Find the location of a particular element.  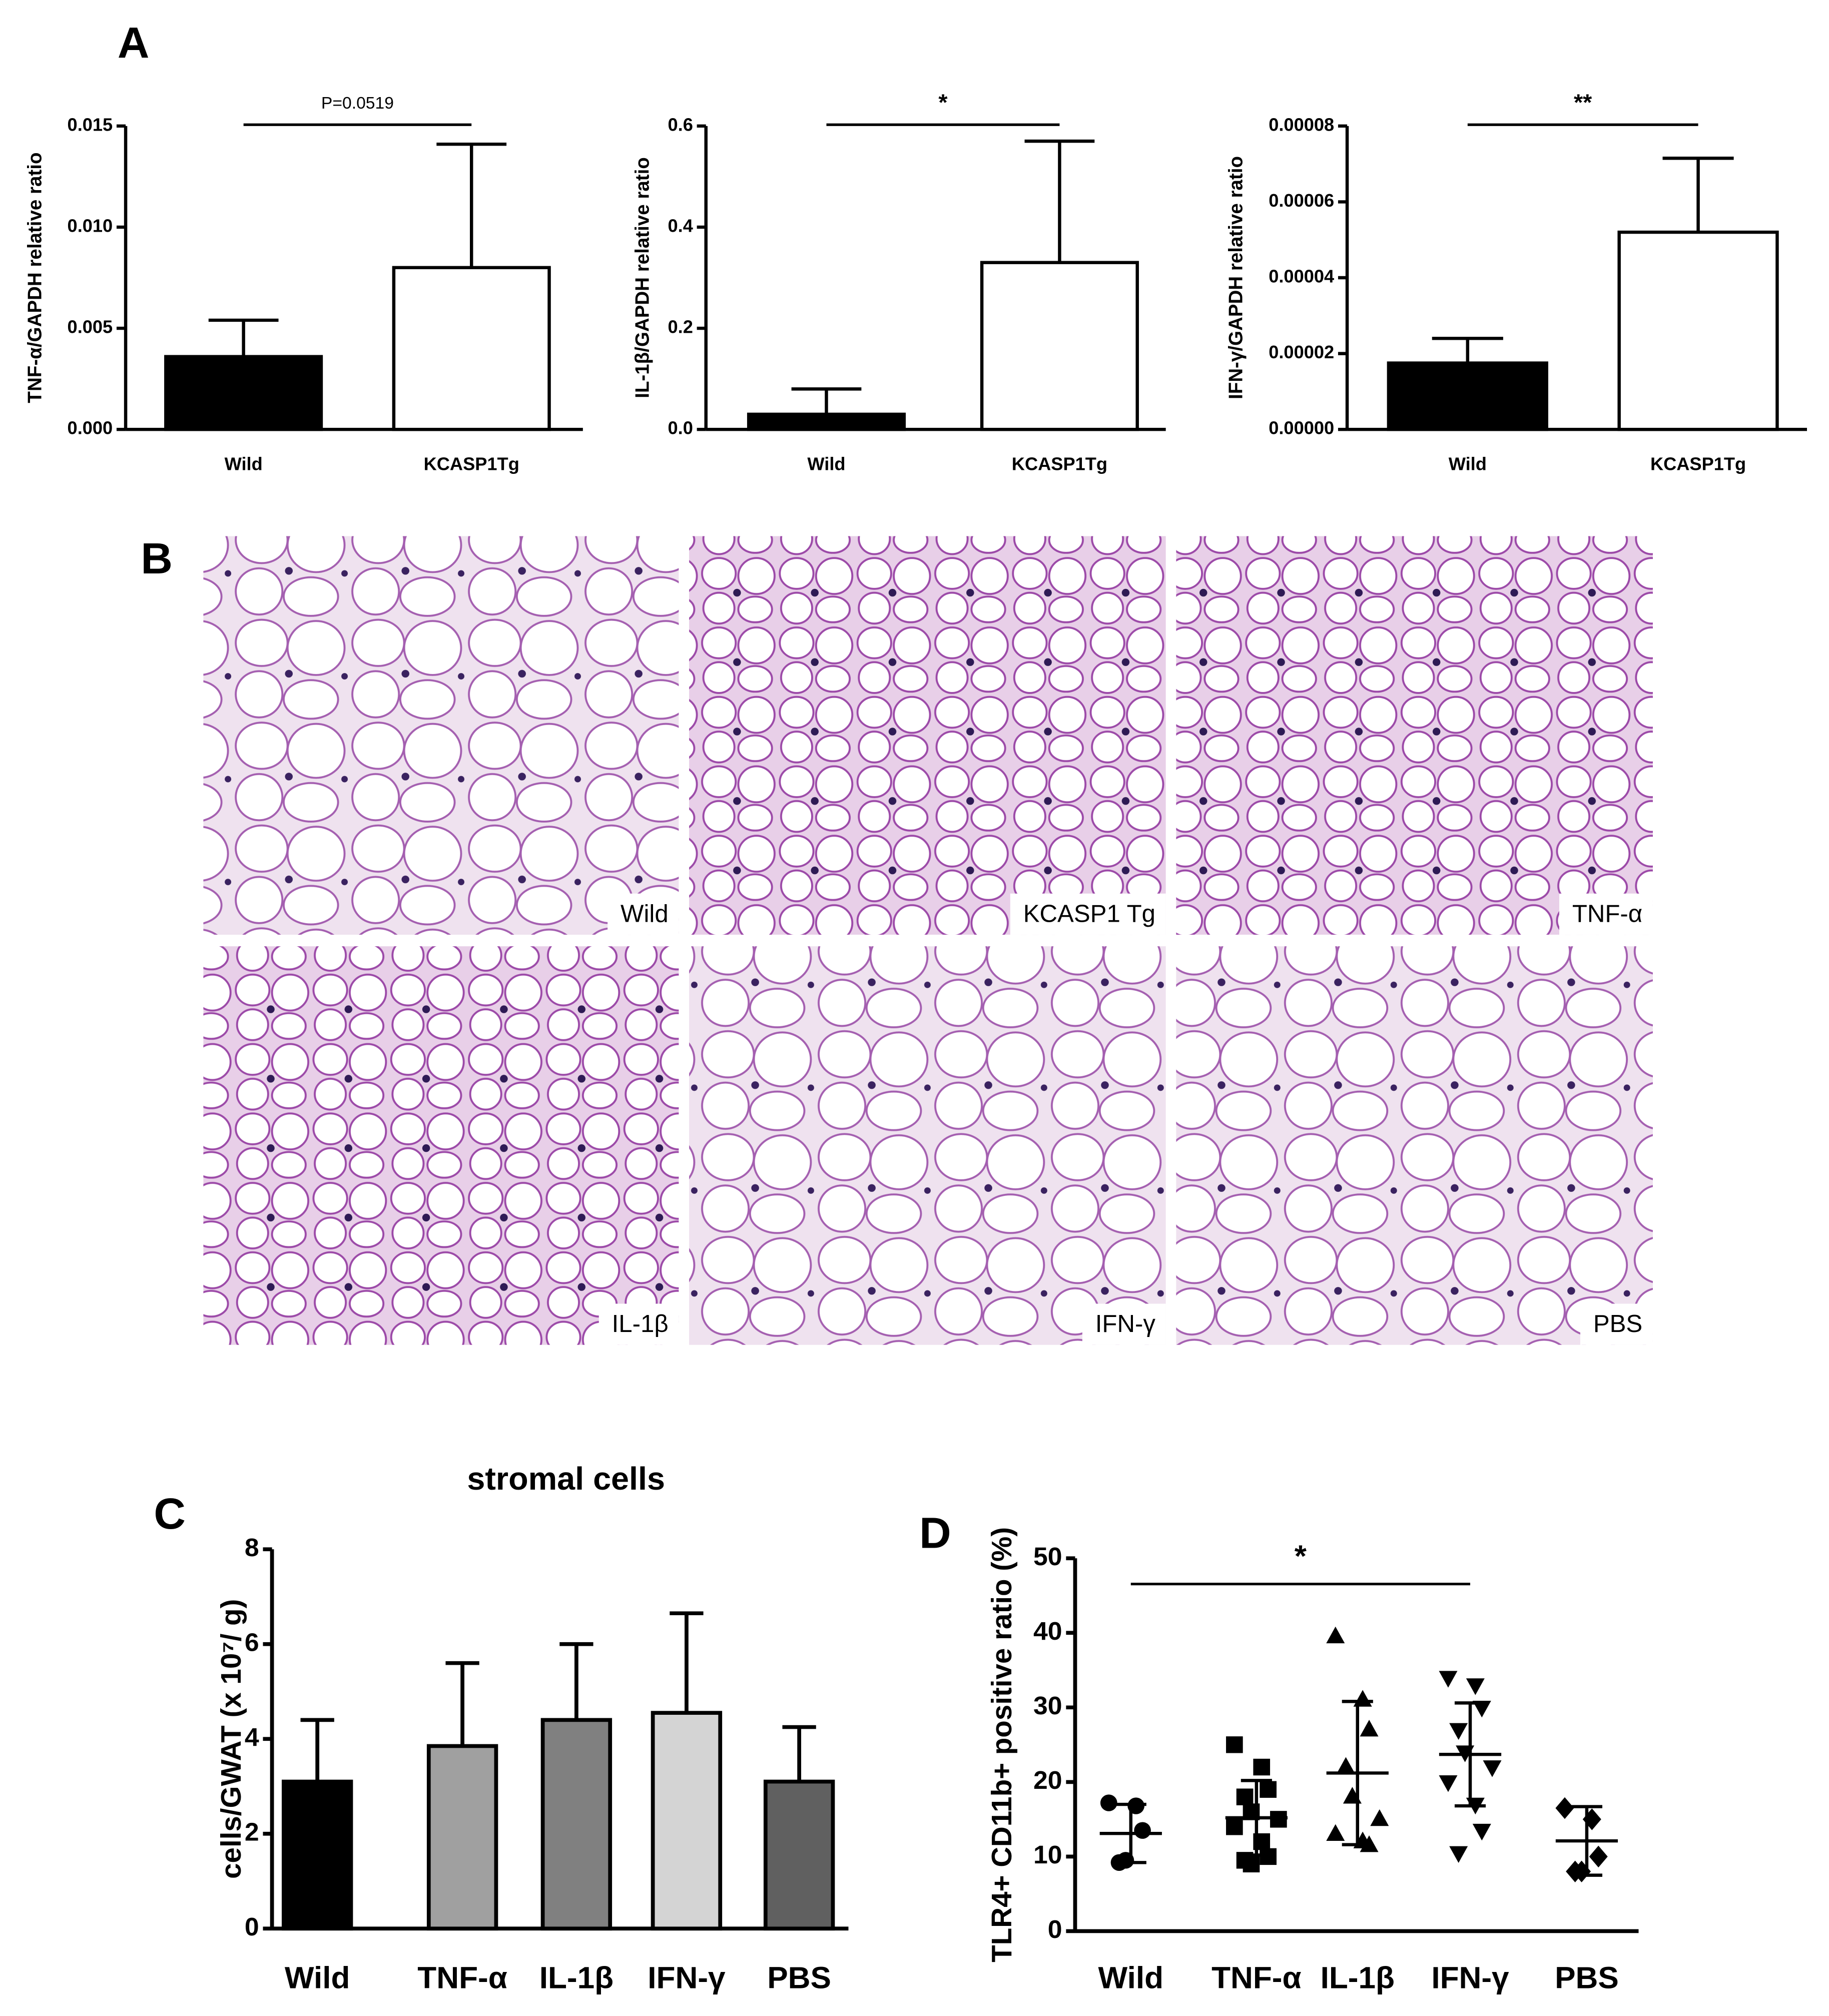

micrograph-label: Wild is located at coordinates (645, 914).